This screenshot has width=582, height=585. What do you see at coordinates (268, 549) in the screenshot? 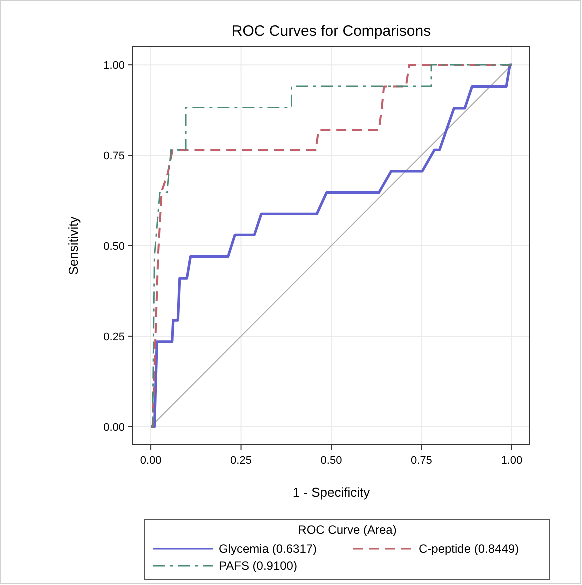
I see `legend-label: Glycemia (0.6317)` at bounding box center [268, 549].